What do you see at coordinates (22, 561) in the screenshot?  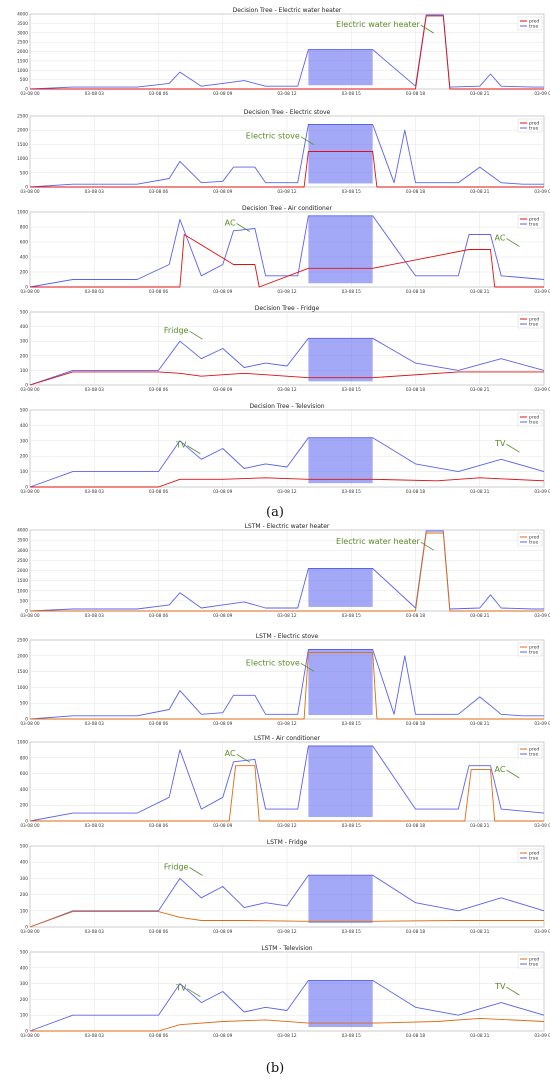 I see `y-tick-label: 2500` at bounding box center [22, 561].